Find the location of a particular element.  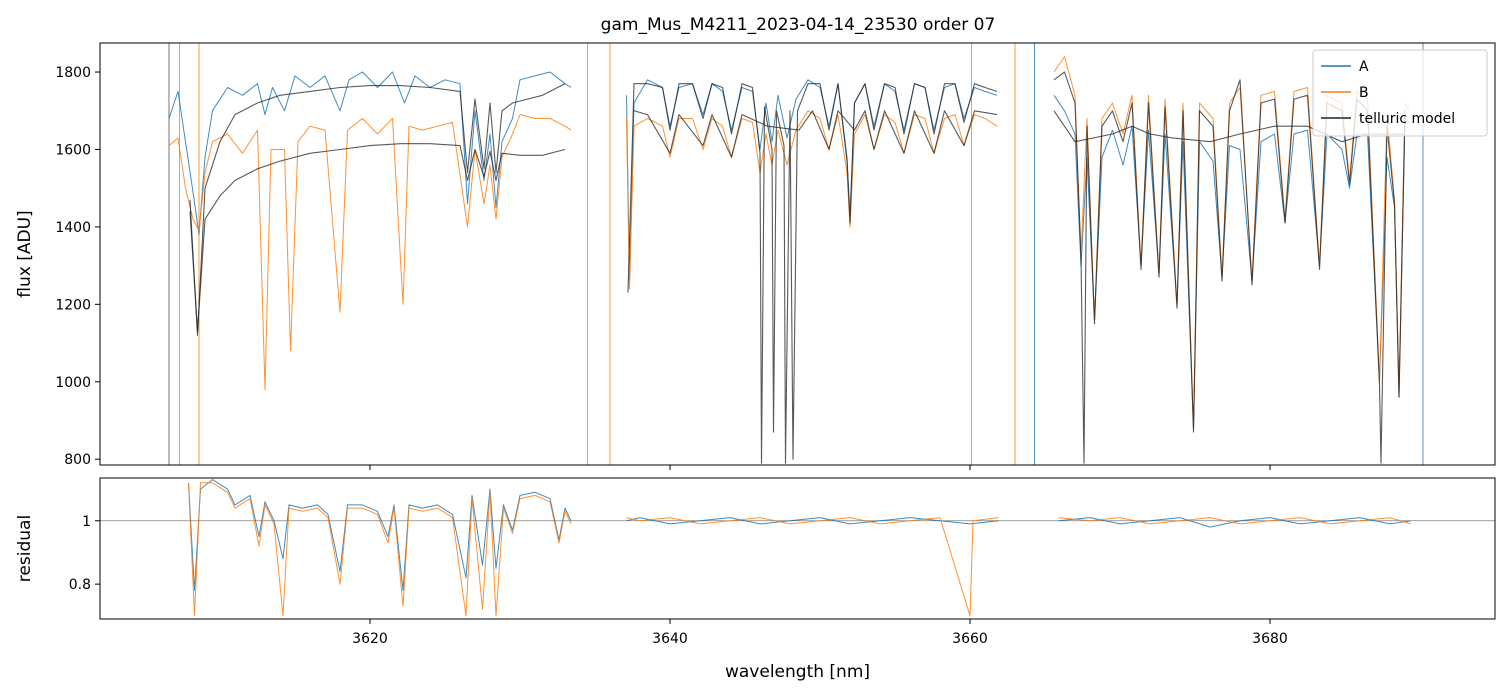

legend-label: A is located at coordinates (1364, 67).